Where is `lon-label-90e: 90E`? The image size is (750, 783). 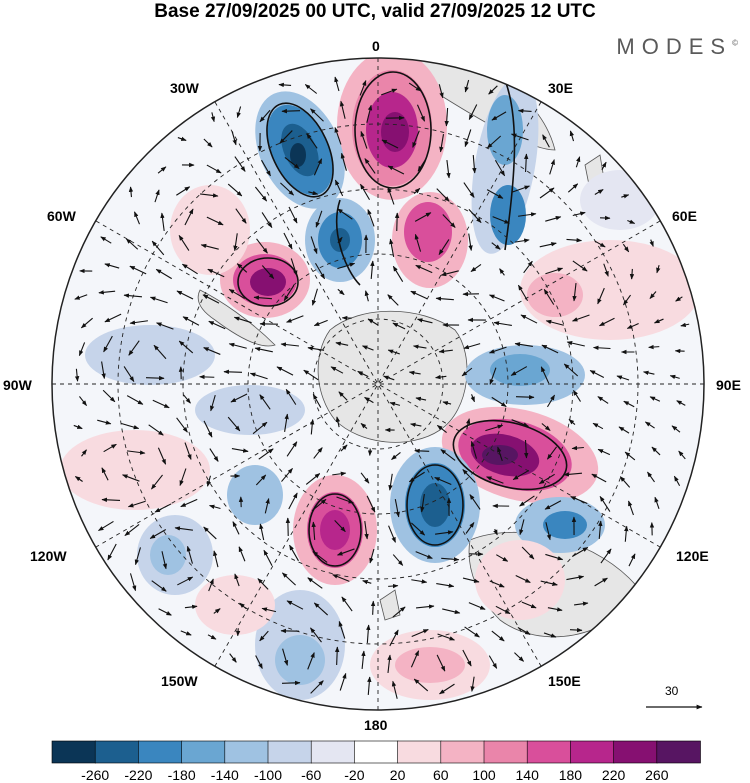
lon-label-90e: 90E is located at coordinates (728, 385).